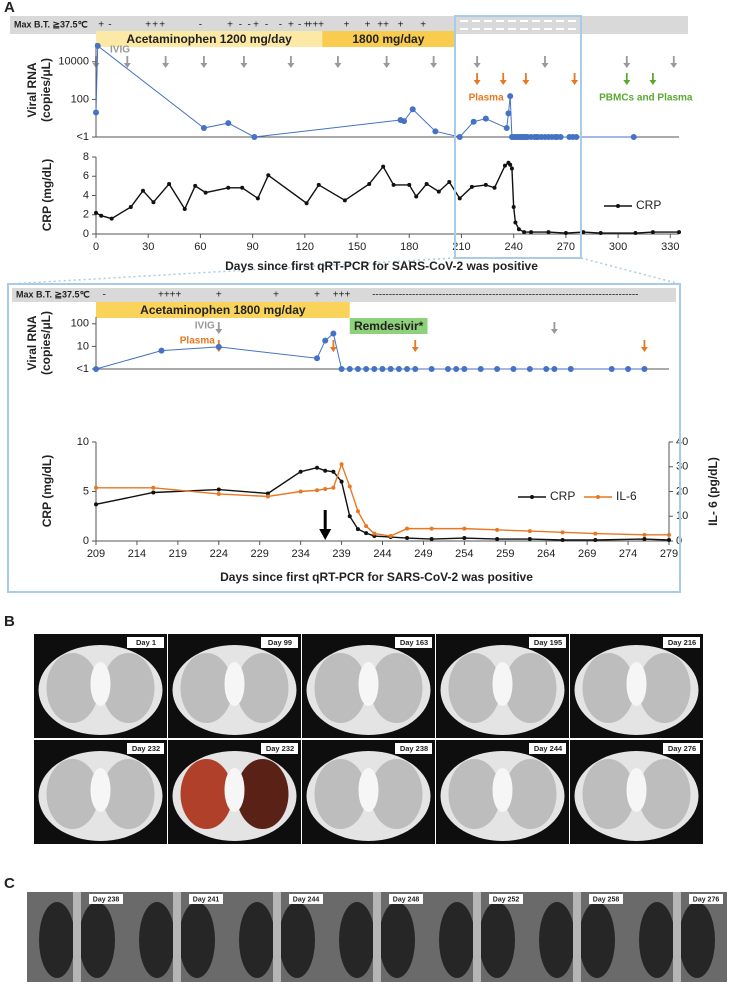 The width and height of the screenshot is (736, 1003). What do you see at coordinates (200, 247) in the screenshot?
I see `x-tick-label: 60` at bounding box center [200, 247].